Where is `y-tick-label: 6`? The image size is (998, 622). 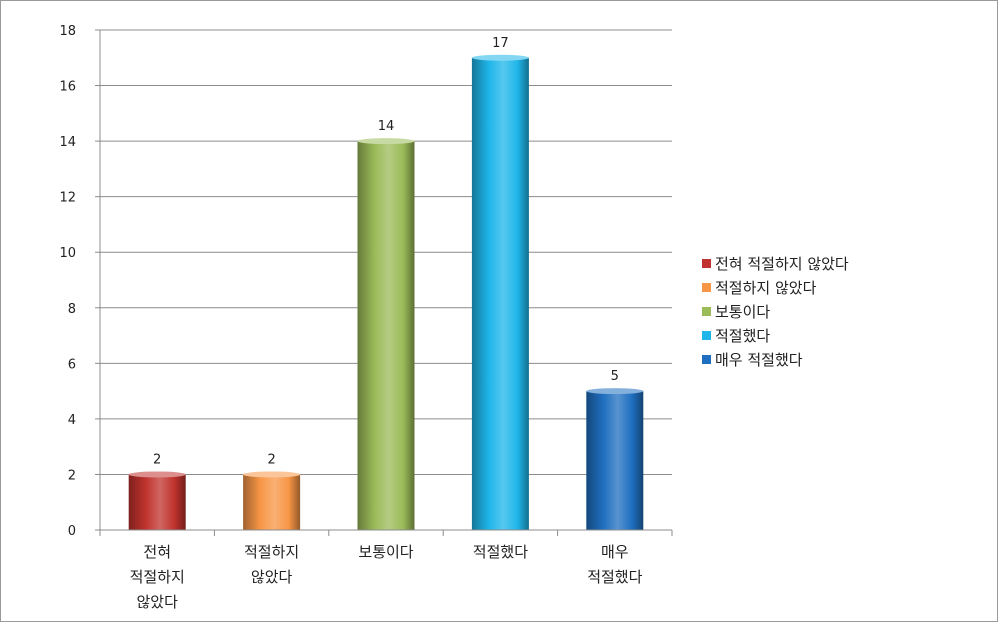 y-tick-label: 6 is located at coordinates (72, 364).